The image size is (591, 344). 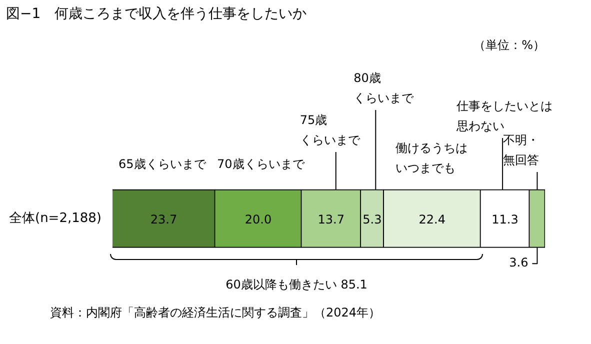 I want to click on data-label: 11.3, so click(x=505, y=219).